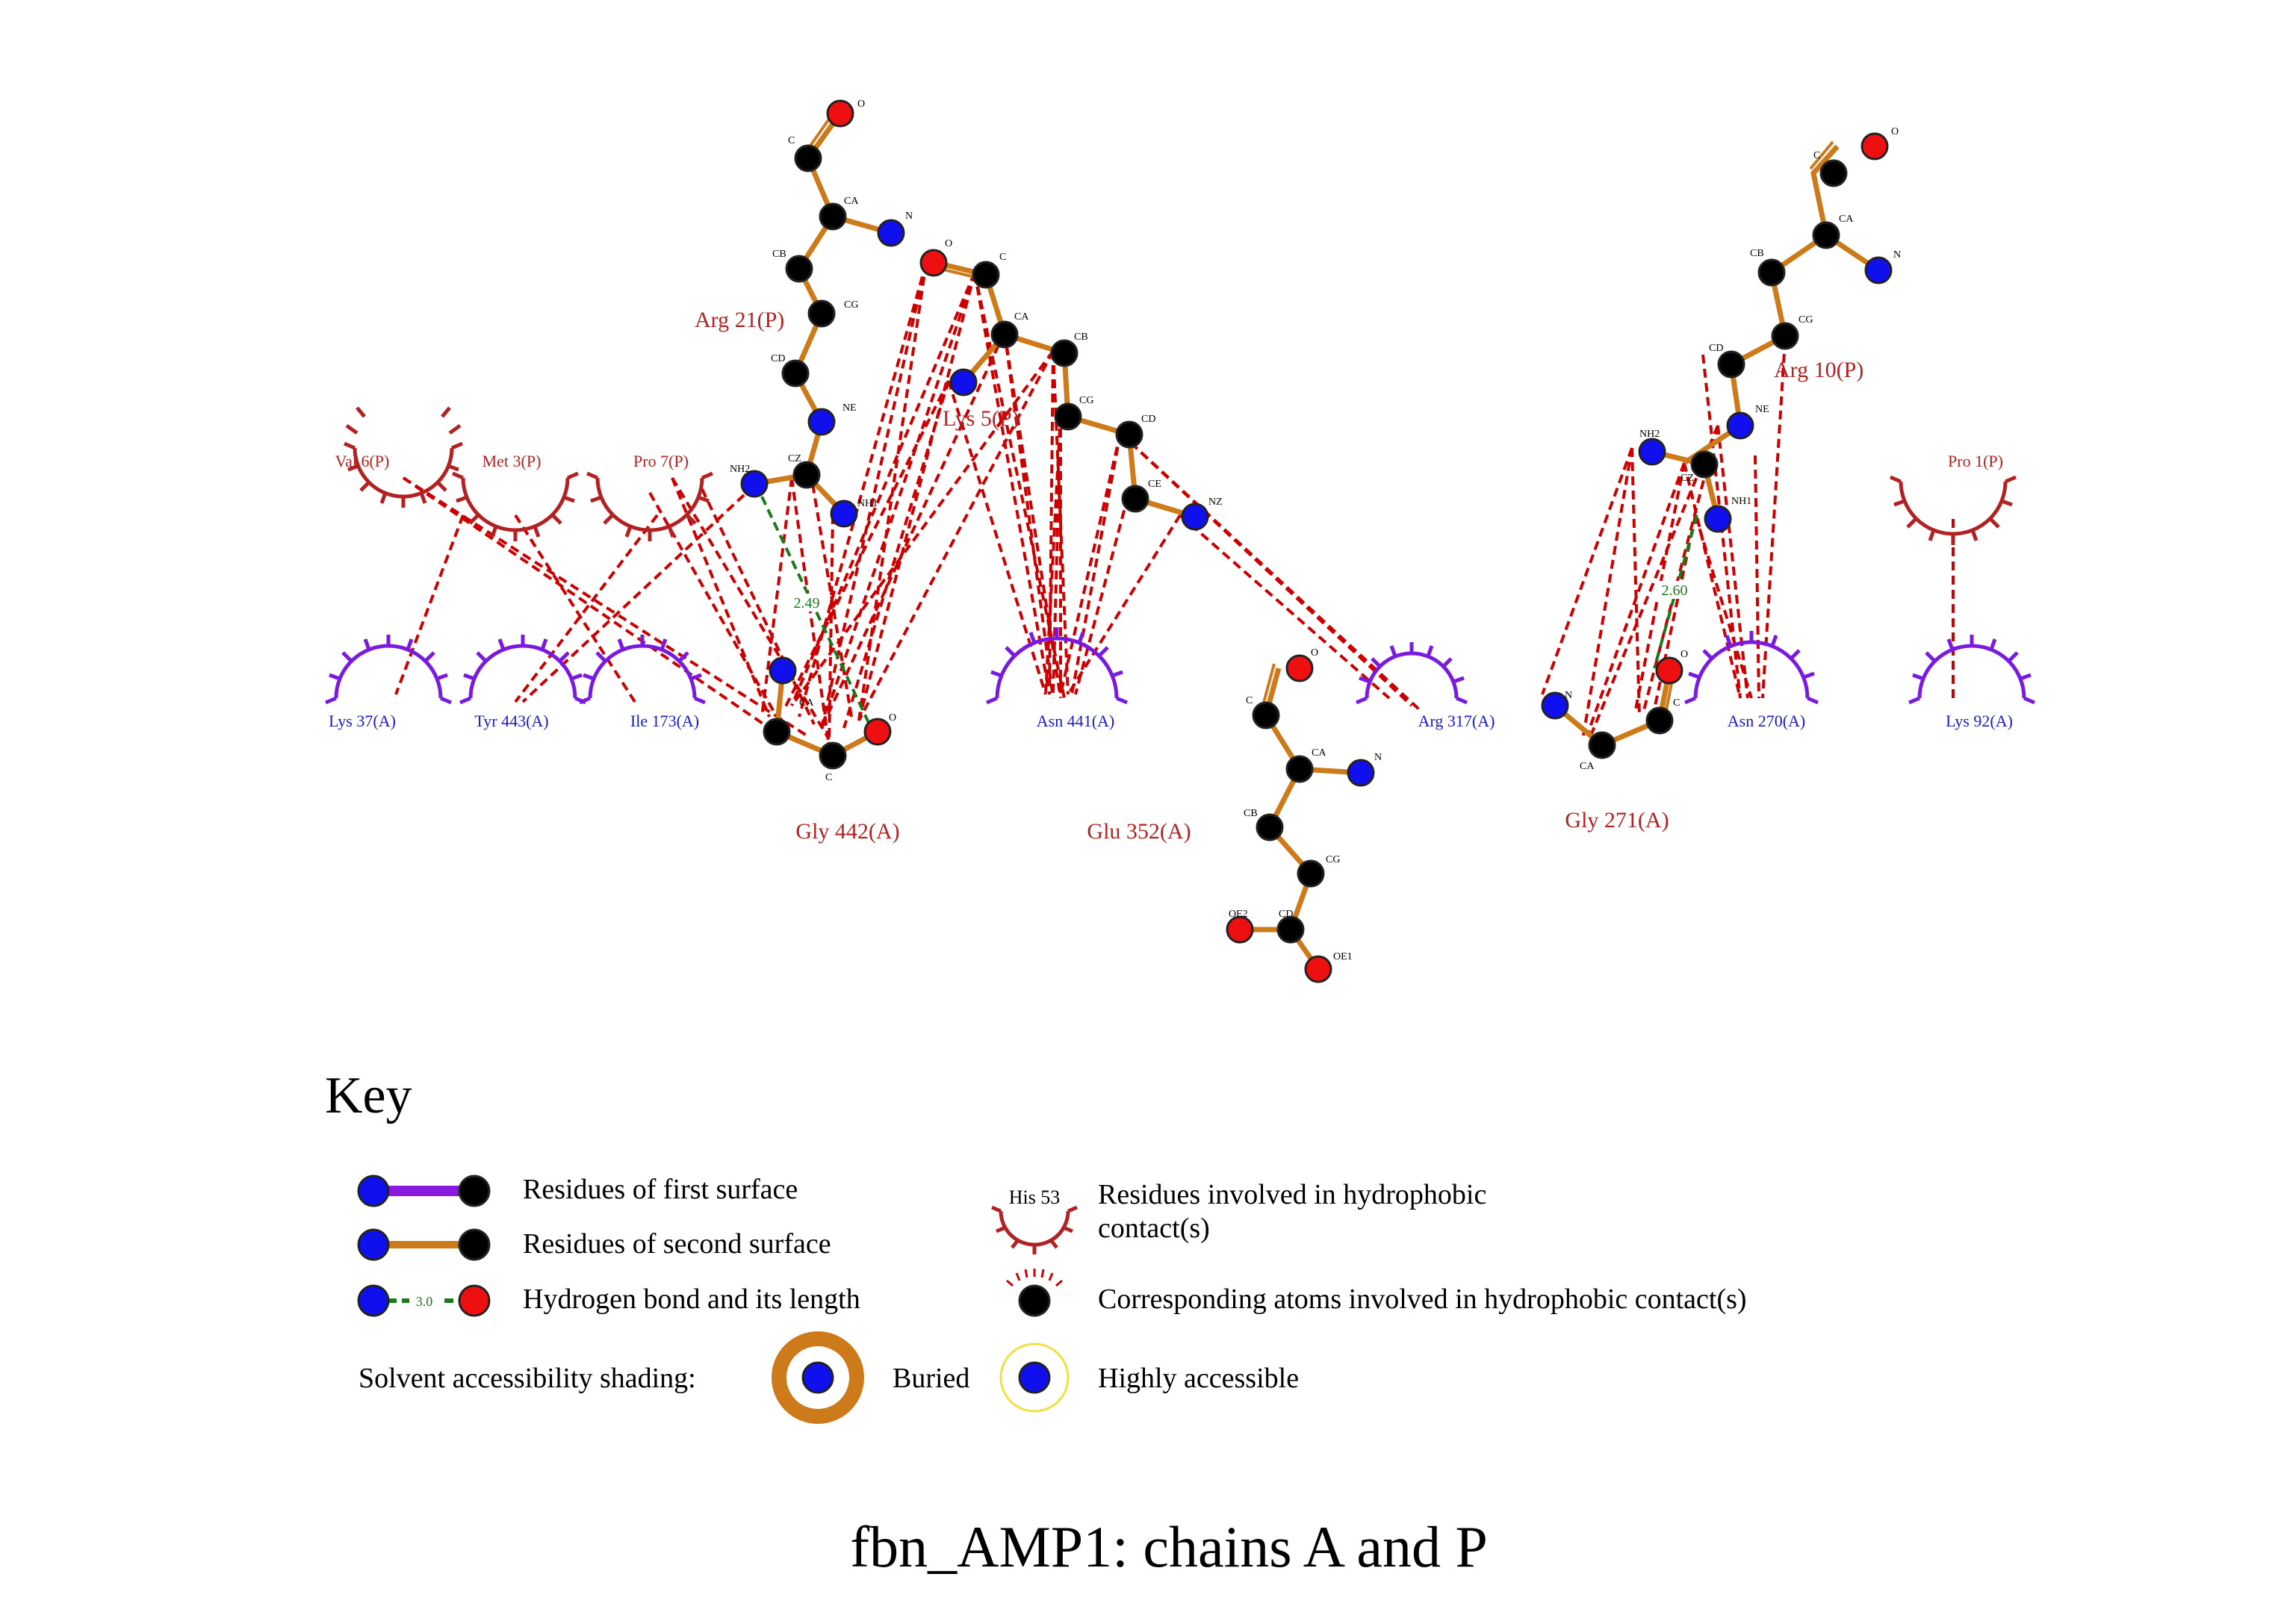  I want to click on hbond-right-length: 2.60, so click(1675, 590).